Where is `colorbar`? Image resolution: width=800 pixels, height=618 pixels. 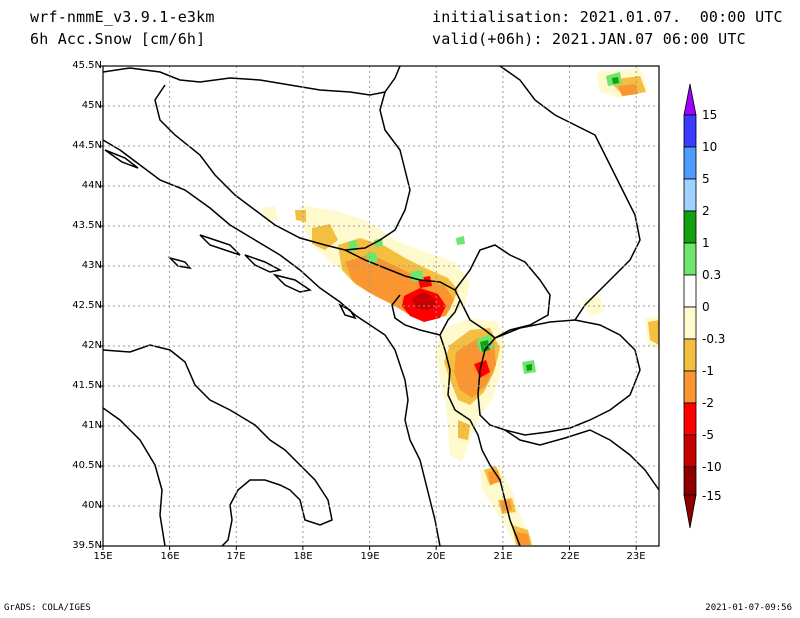 colorbar is located at coordinates (690, 306).